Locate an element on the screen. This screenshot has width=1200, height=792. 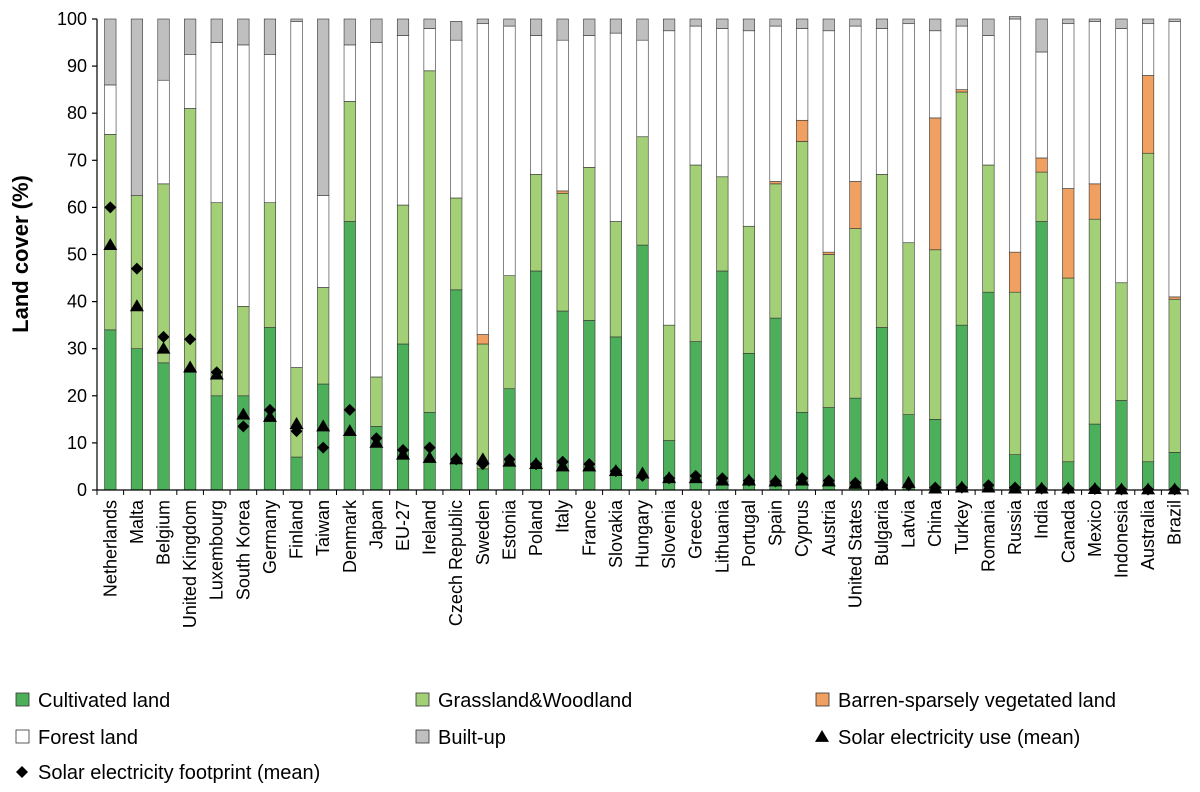
x-tick-label: Turkey is located at coordinates (962, 527).